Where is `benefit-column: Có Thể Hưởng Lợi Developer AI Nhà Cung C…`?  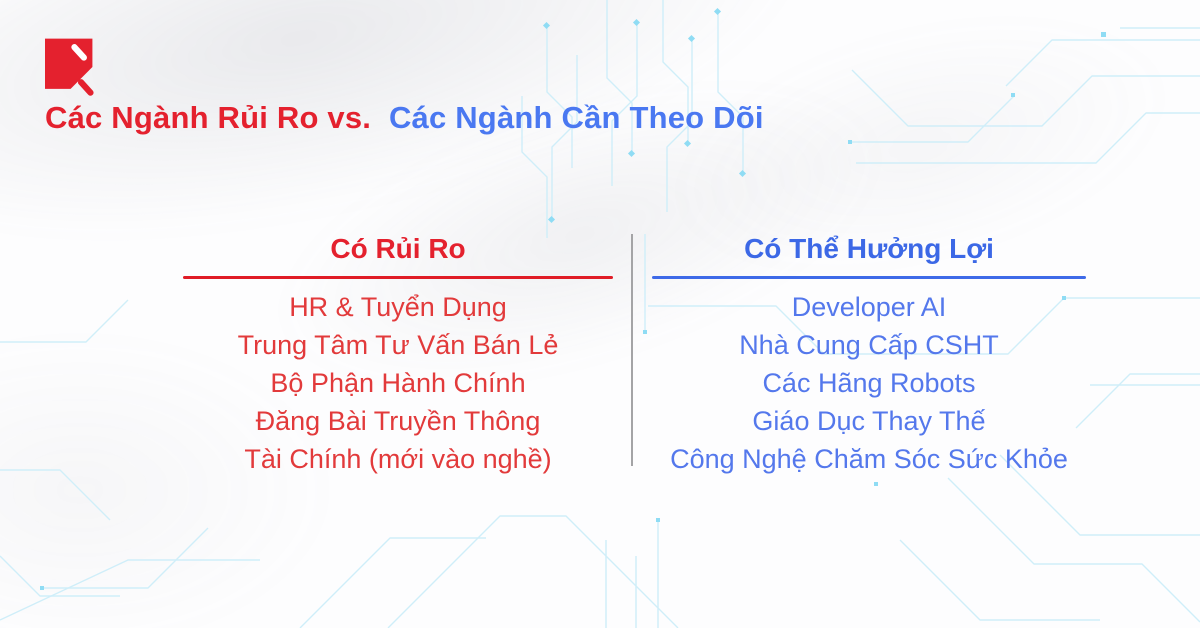 benefit-column: Có Thể Hưởng Lợi Developer AI Nhà Cung C… is located at coordinates (869, 355).